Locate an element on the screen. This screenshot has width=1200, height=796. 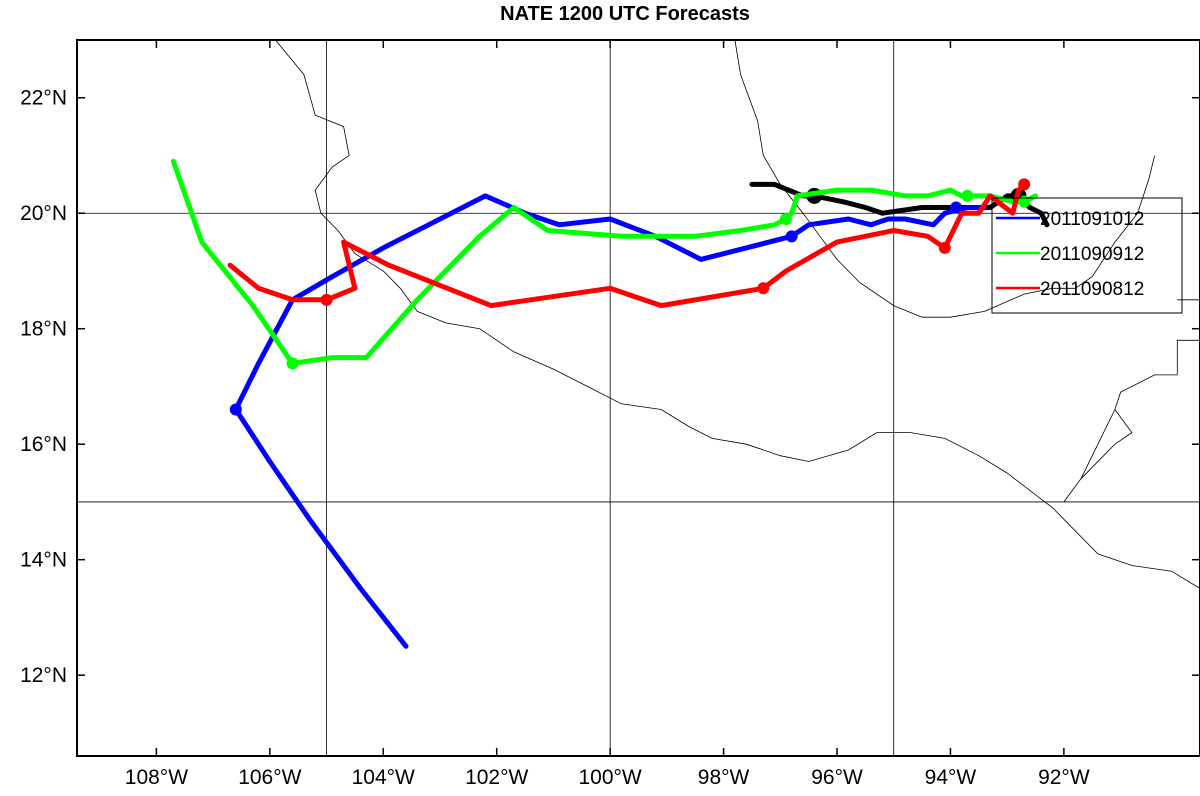
lon-tick-label: 92°W is located at coordinates (1064, 777).